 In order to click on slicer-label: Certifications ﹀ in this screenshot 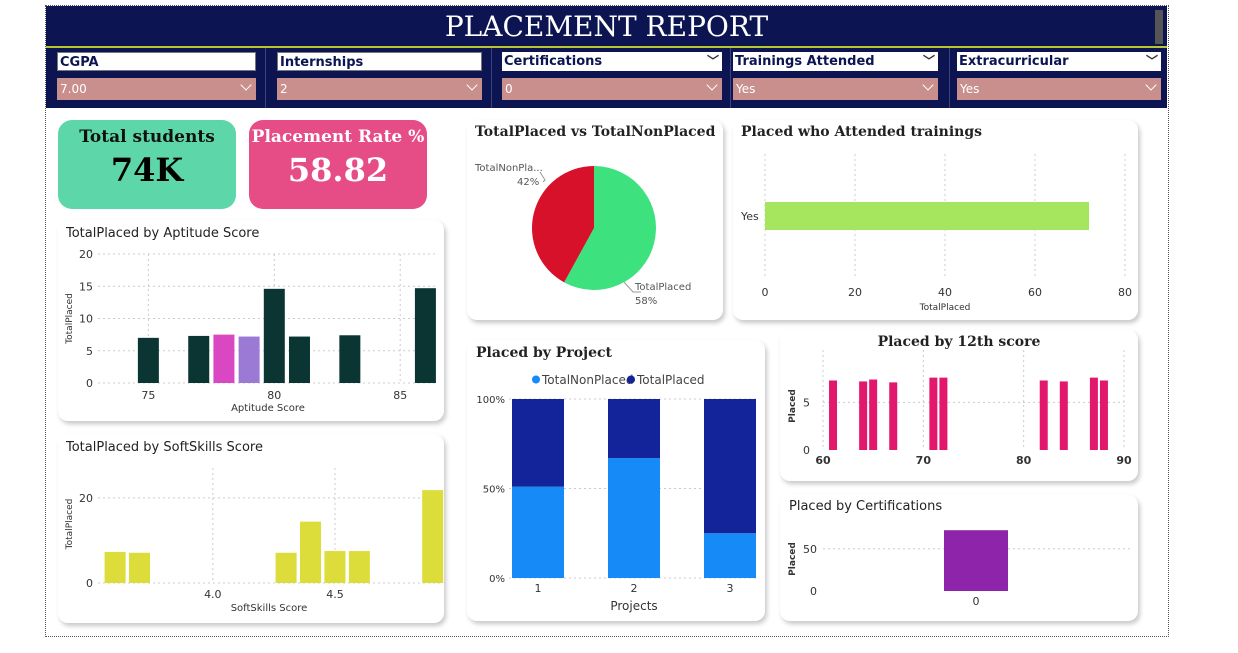, I will do `click(612, 61)`.